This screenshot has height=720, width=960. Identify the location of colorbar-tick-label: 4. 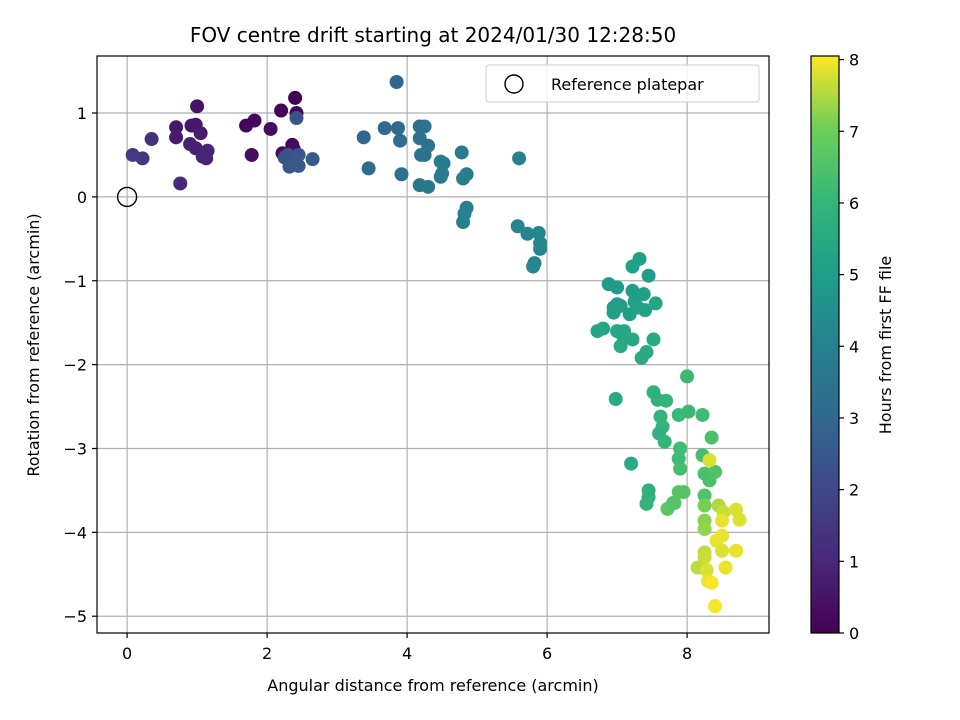
(854, 346).